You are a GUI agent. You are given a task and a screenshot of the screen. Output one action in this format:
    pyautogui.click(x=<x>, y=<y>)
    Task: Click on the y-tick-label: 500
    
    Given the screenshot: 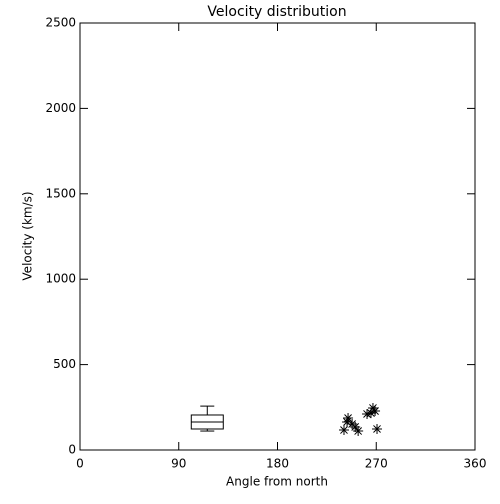 What is the action you would take?
    pyautogui.click(x=64, y=364)
    